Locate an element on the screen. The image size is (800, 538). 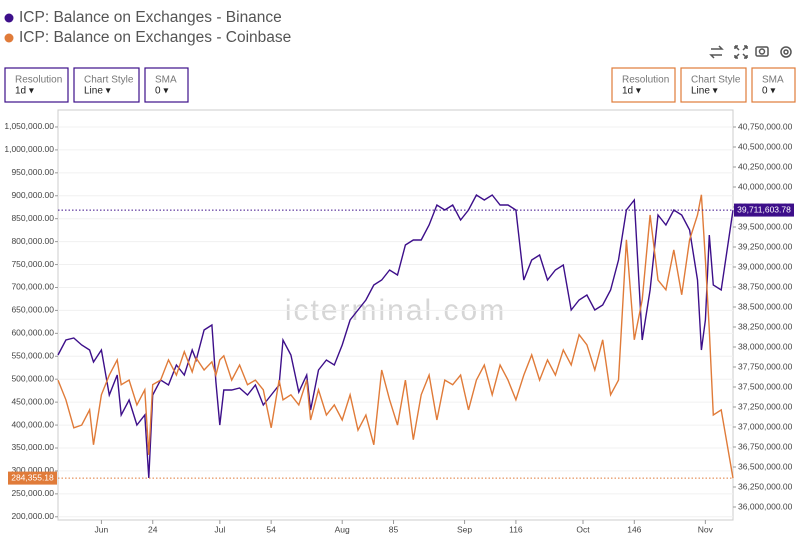
y2-tick-label: 39,500,000.00 is located at coordinates (765, 226).